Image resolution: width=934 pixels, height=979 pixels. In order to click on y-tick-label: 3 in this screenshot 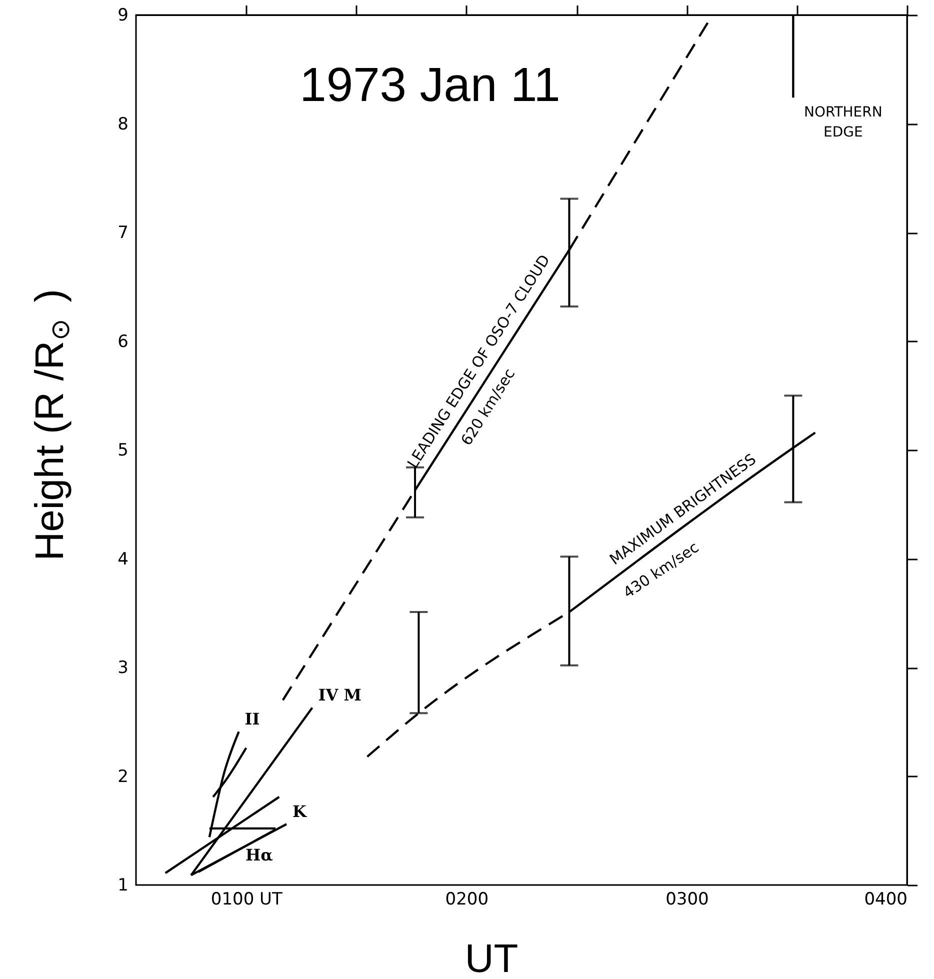, I will do `click(123, 668)`.